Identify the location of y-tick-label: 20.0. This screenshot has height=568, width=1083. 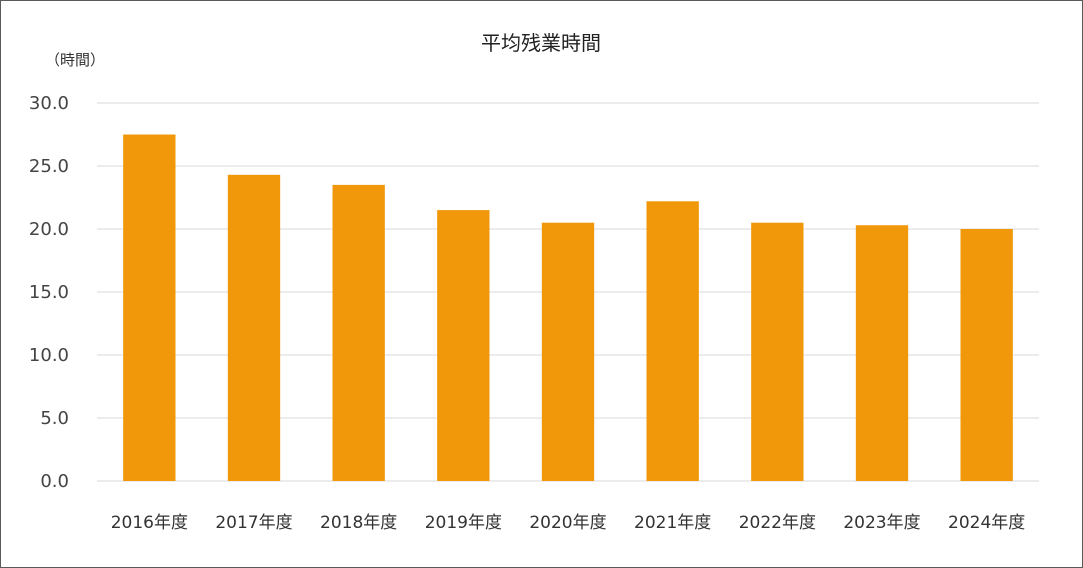
(49, 229).